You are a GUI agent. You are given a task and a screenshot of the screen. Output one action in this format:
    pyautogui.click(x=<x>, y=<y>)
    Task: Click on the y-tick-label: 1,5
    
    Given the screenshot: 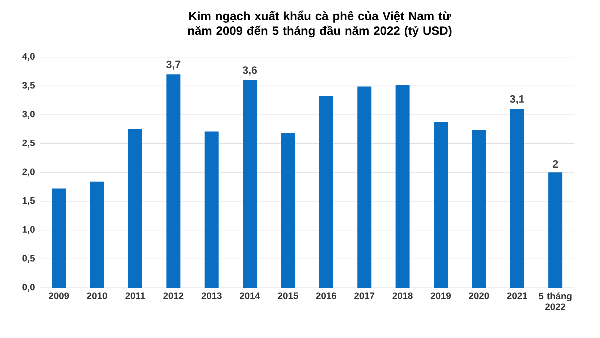 What is the action you would take?
    pyautogui.click(x=29, y=202)
    